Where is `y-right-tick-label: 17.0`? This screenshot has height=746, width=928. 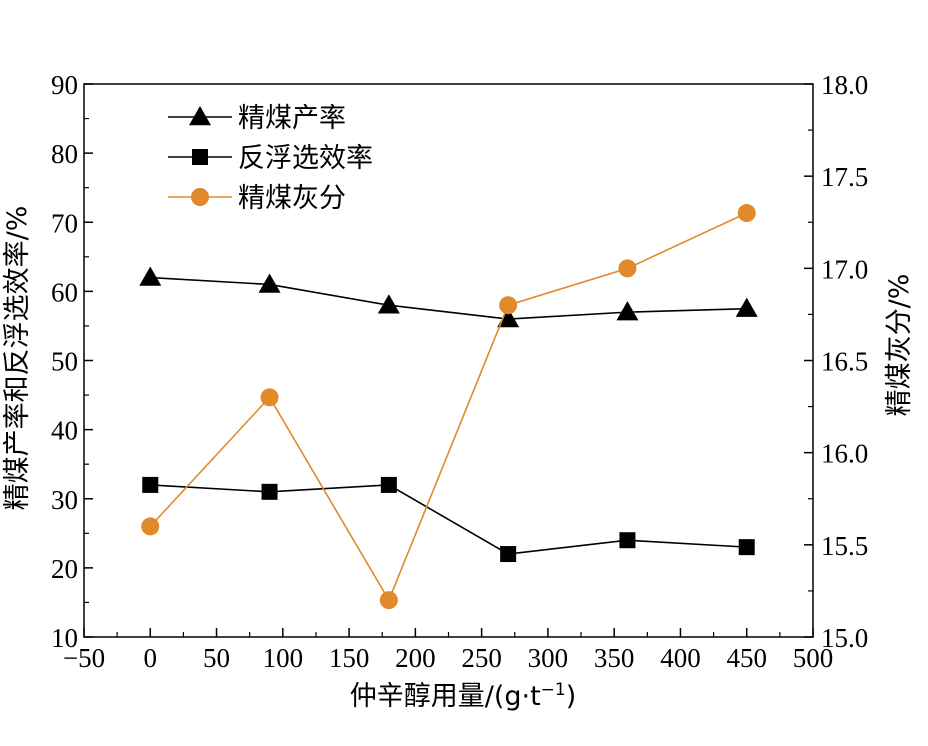 y-right-tick-label: 17.0 is located at coordinates (844, 269).